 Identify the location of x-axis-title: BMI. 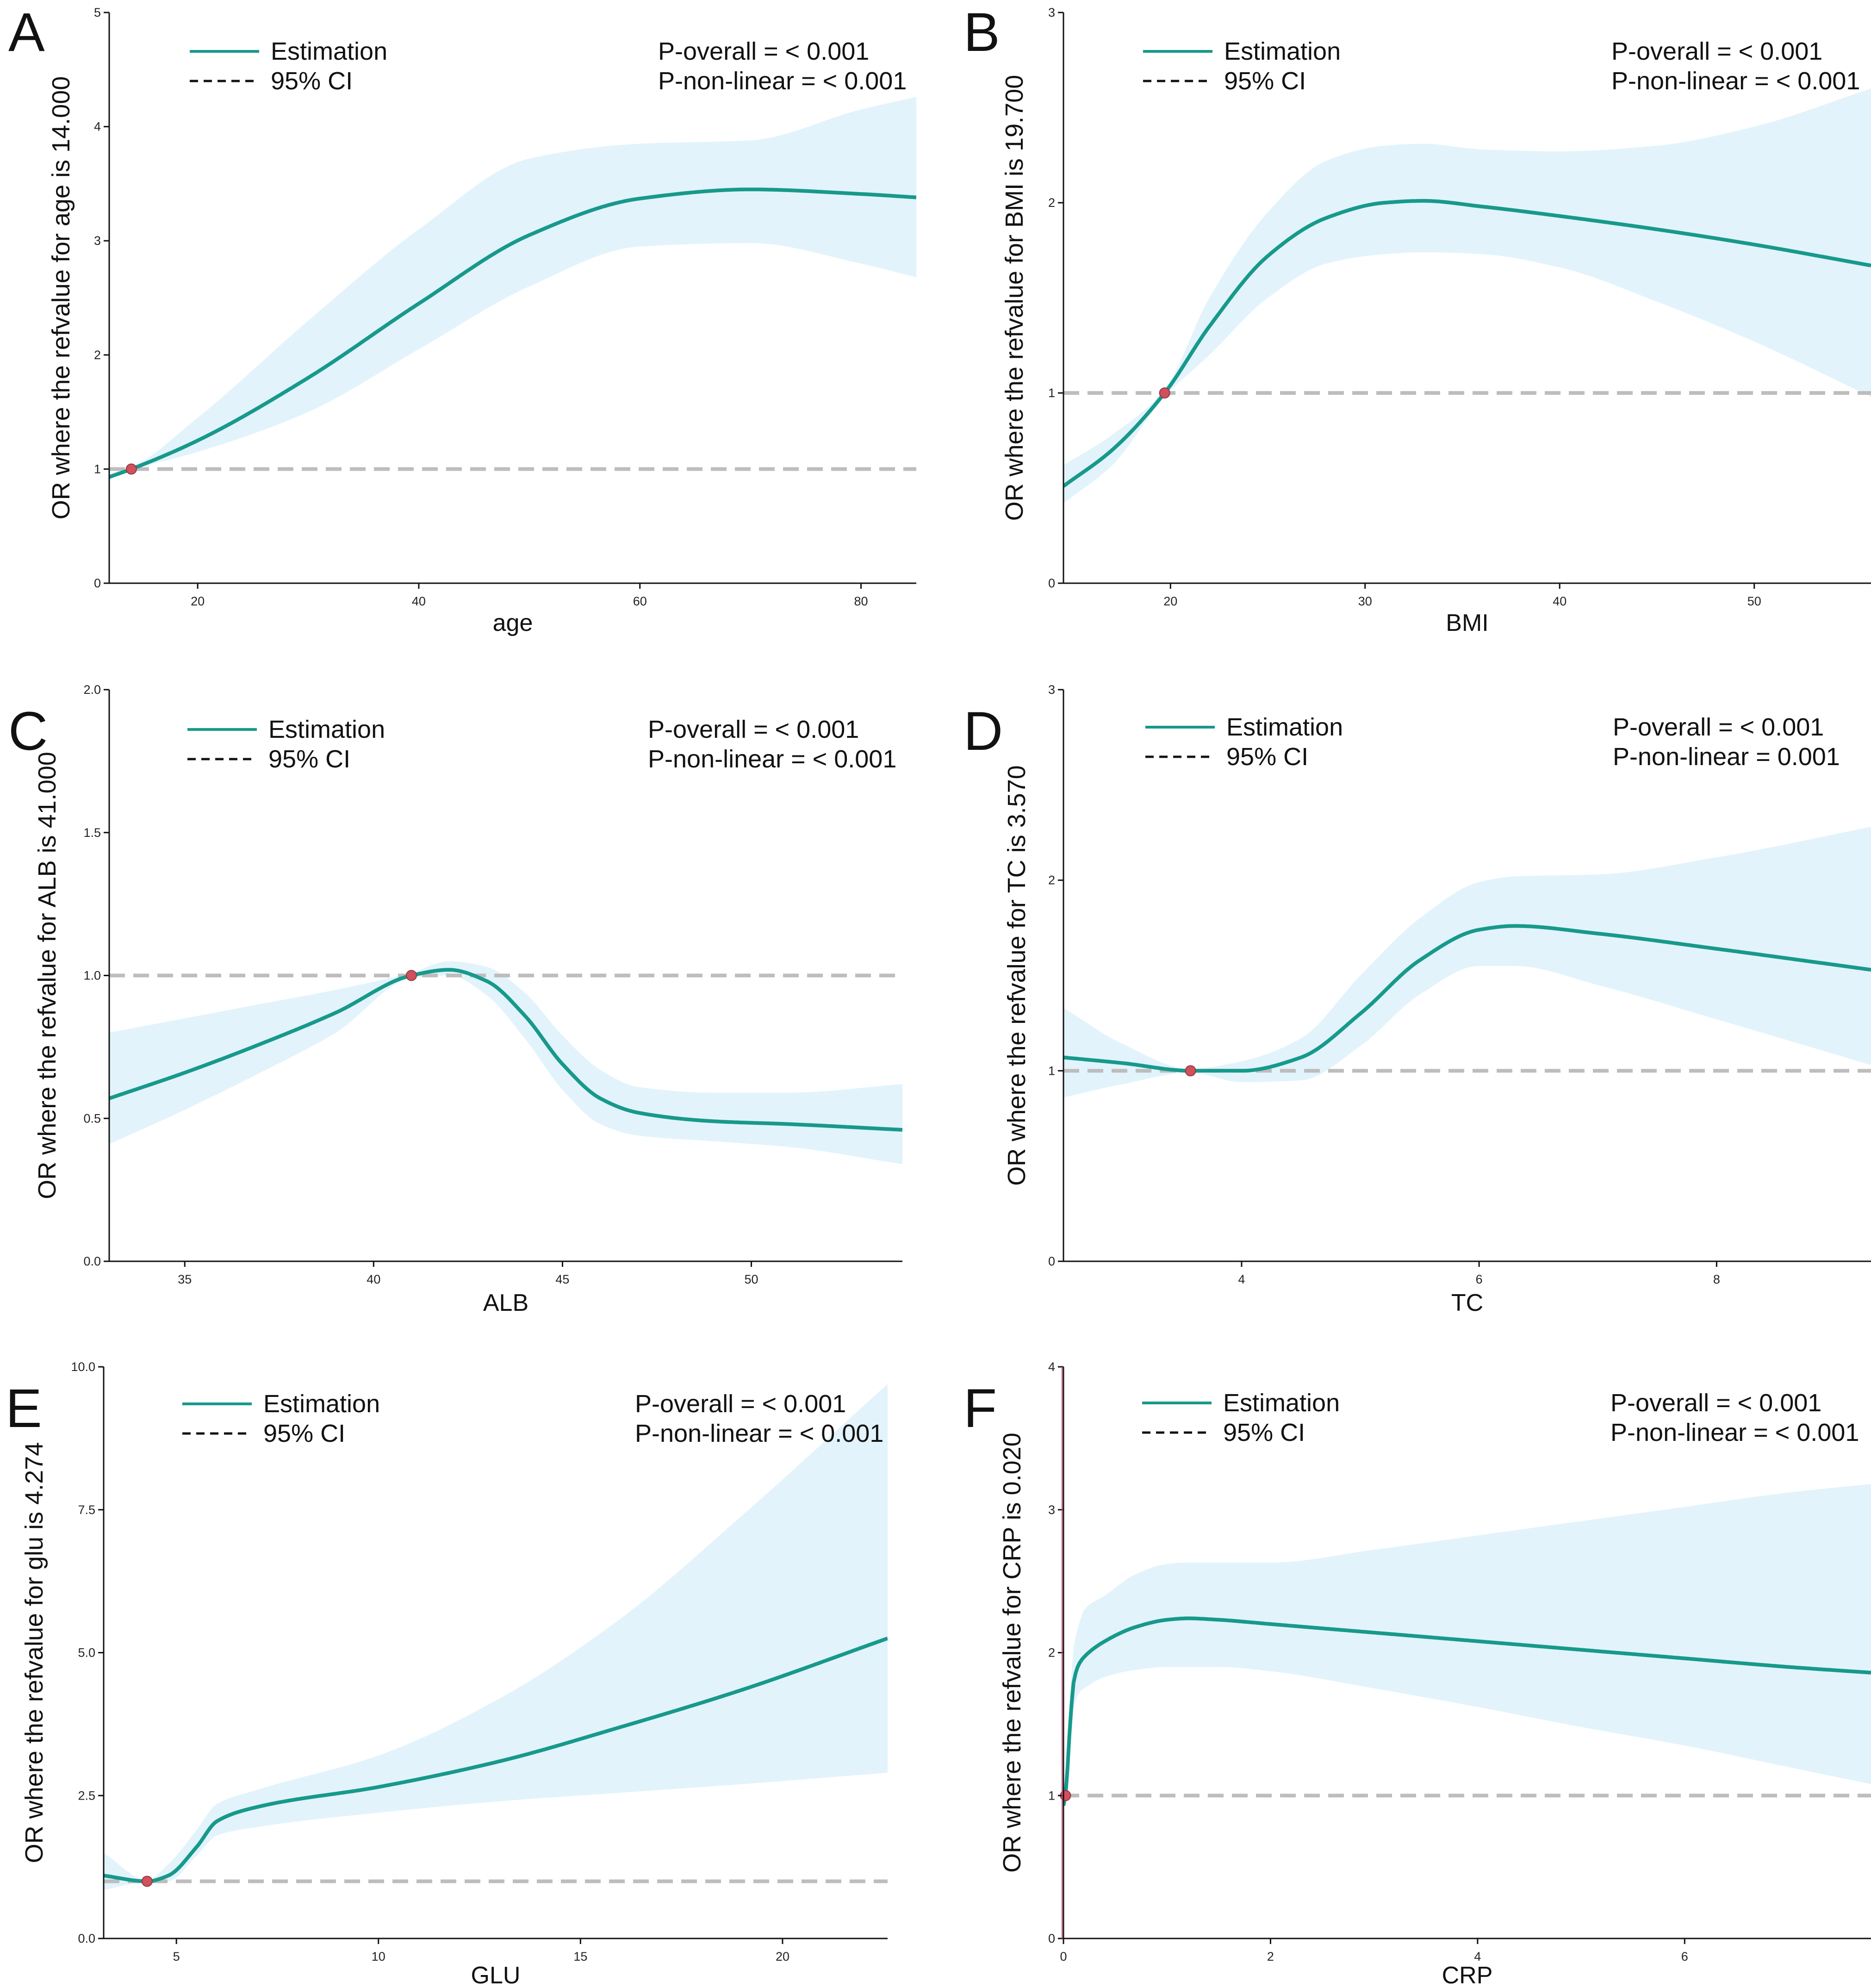
(1467, 623).